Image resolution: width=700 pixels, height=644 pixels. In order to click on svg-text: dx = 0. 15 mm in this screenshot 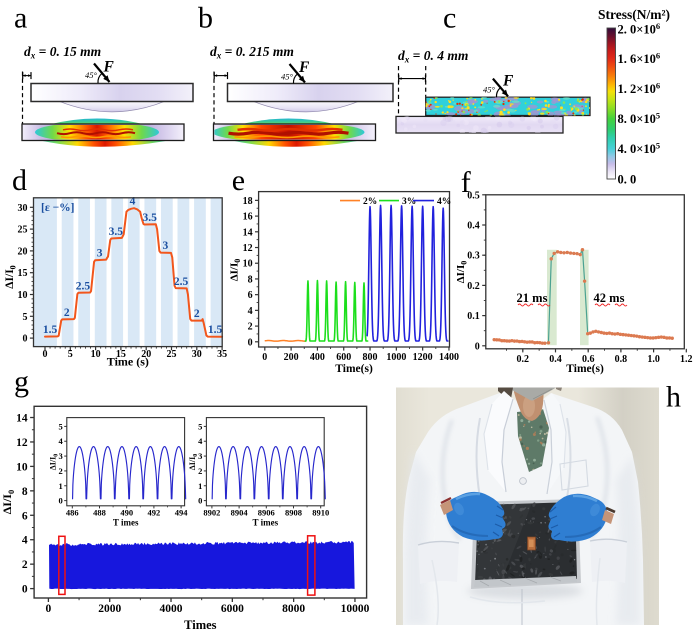, I will do `click(62, 52)`.